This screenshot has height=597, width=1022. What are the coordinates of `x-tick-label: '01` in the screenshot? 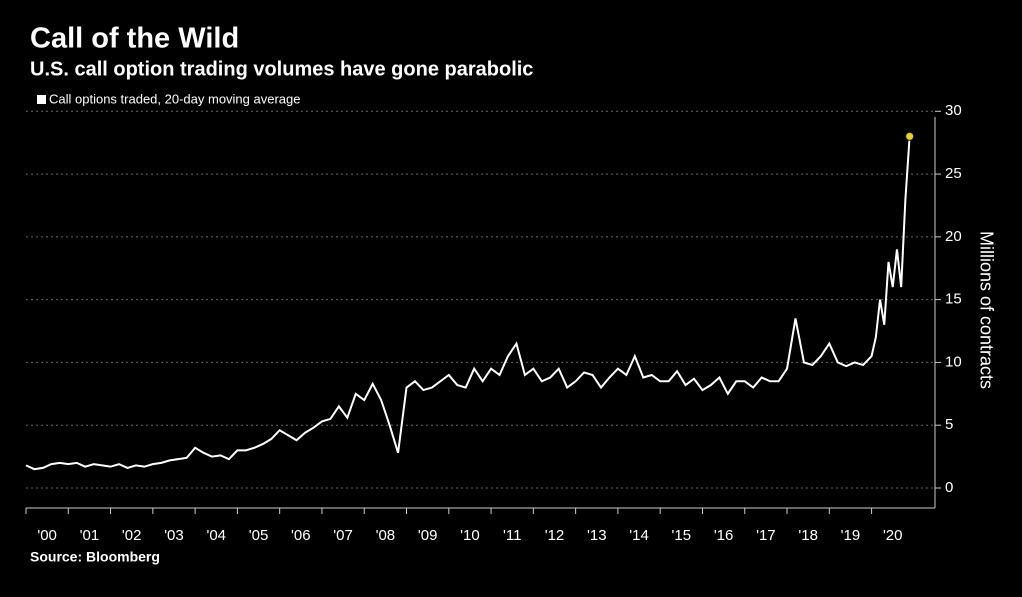 It's located at (90, 535).